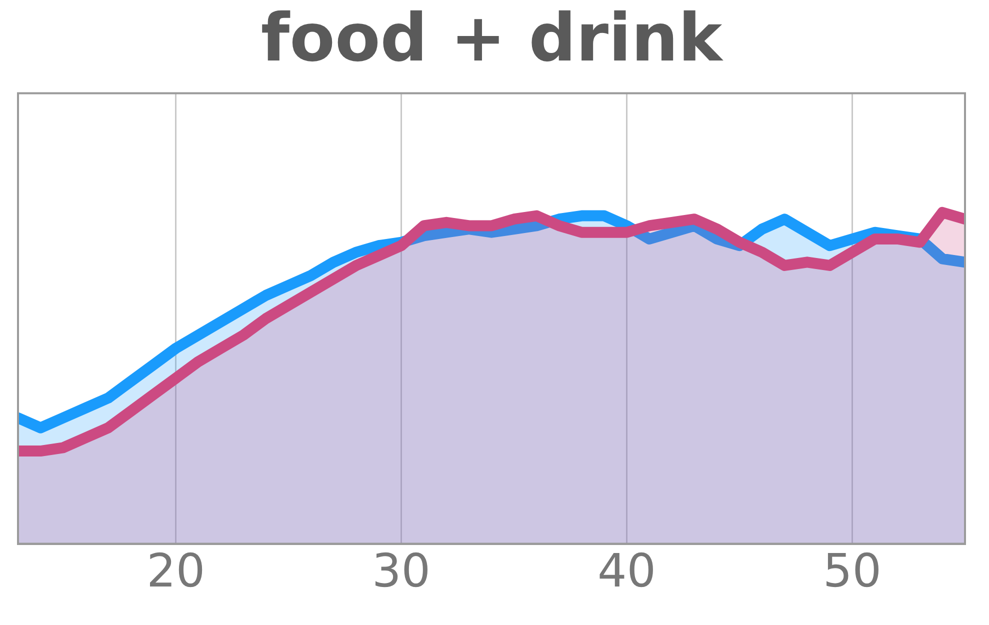  Describe the element at coordinates (852, 570) in the screenshot. I see `x-tick-label: 50` at that location.